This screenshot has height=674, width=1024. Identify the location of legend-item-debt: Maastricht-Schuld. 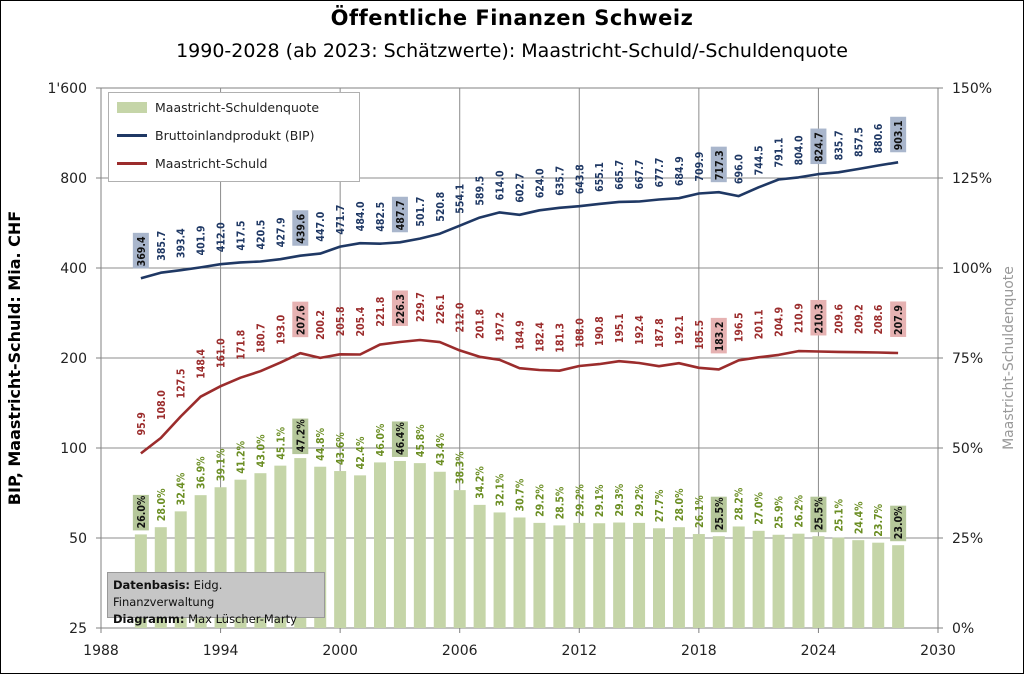
(192, 163).